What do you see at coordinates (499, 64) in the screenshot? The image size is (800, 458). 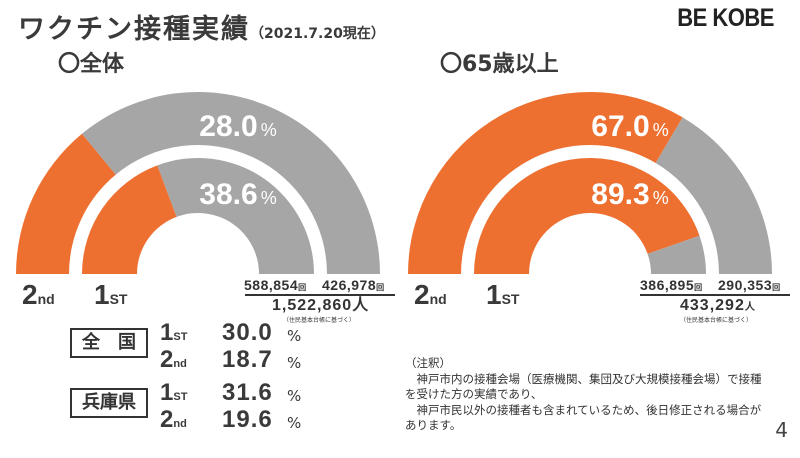 I see `section-title-65plus: 〇65歳以上` at bounding box center [499, 64].